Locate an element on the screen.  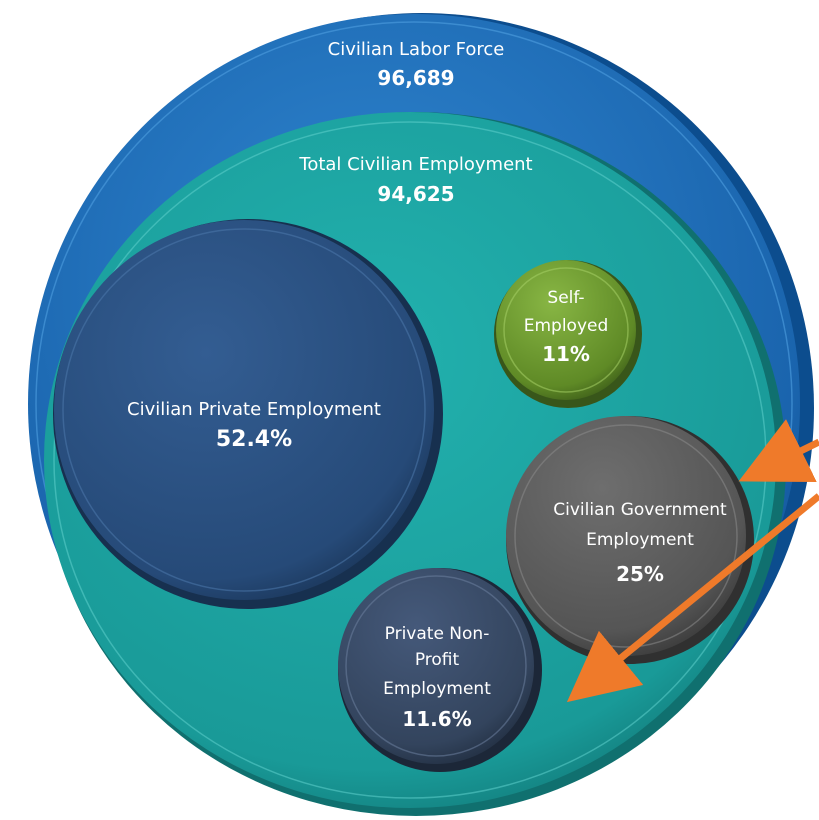
arrow-to-nonprofit is located at coordinates (692, 598).